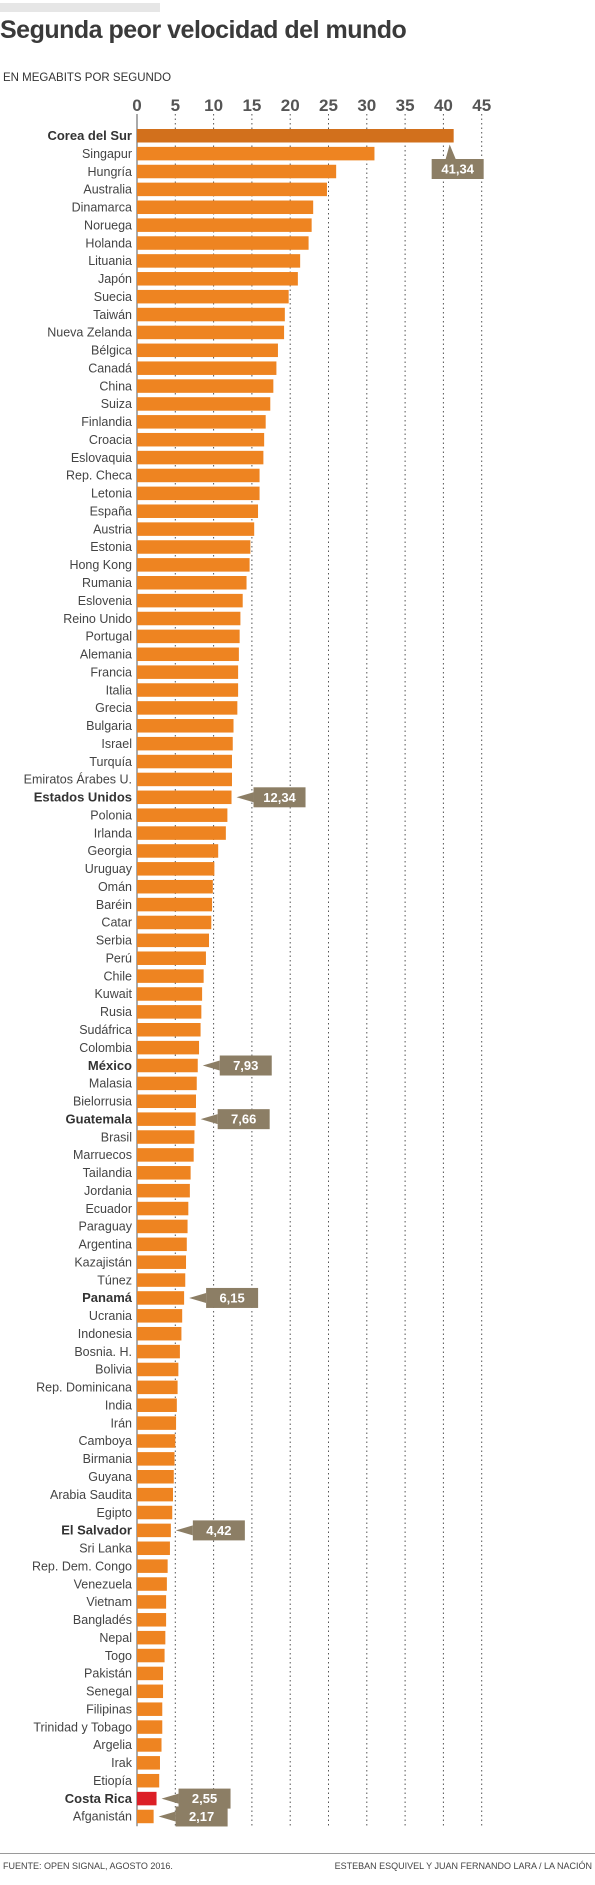 The image size is (595, 1885). Describe the element at coordinates (105, 601) in the screenshot. I see `category-label-eslovenia: Eslovenia` at that location.